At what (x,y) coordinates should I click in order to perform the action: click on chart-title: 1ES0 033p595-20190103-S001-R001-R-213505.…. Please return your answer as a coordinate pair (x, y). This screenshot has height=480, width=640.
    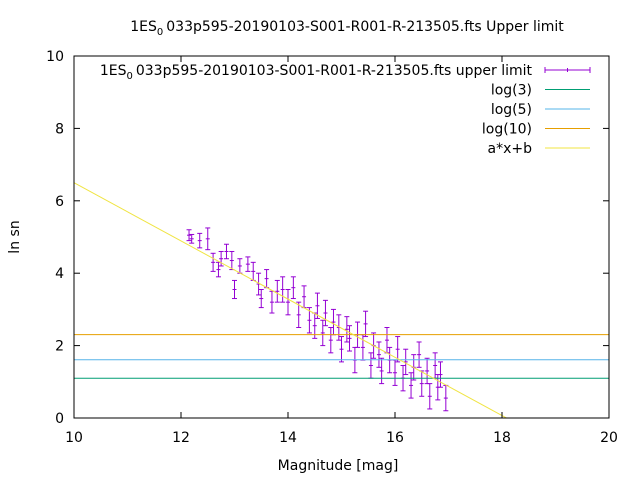
    Looking at the image, I should click on (347, 28).